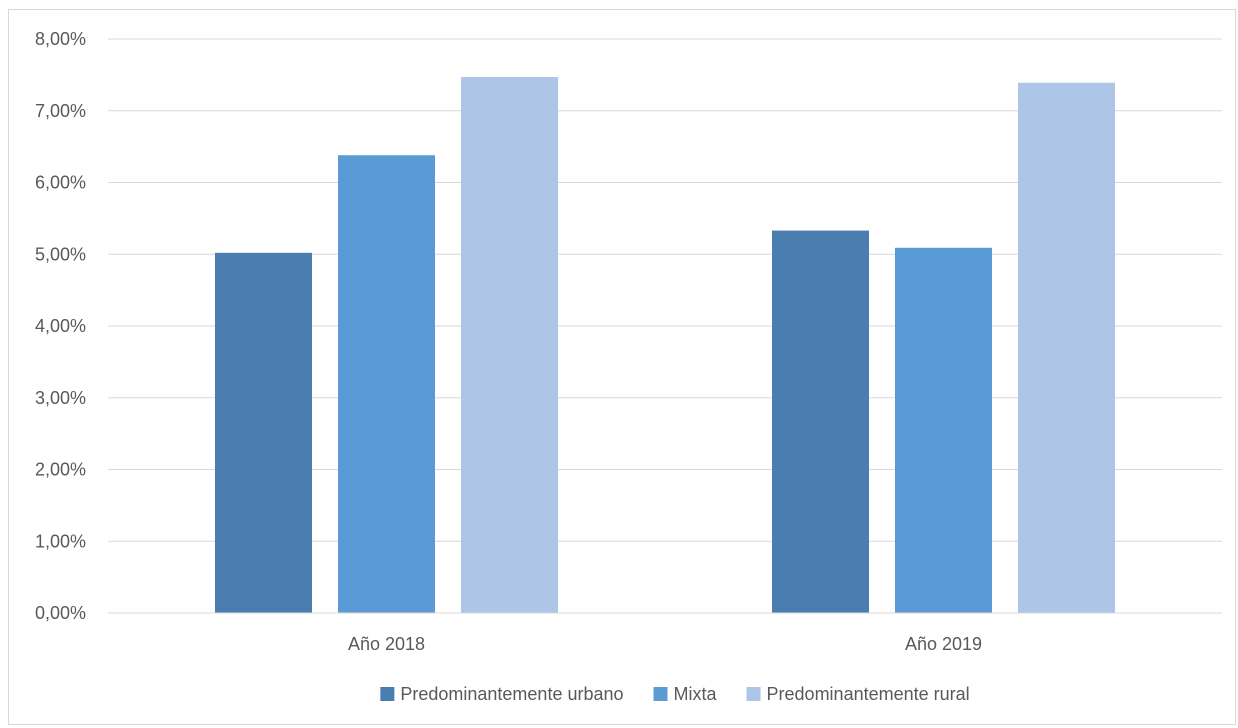 The width and height of the screenshot is (1238, 728). What do you see at coordinates (868, 694) in the screenshot?
I see `legend-label: Predominantemente rural` at bounding box center [868, 694].